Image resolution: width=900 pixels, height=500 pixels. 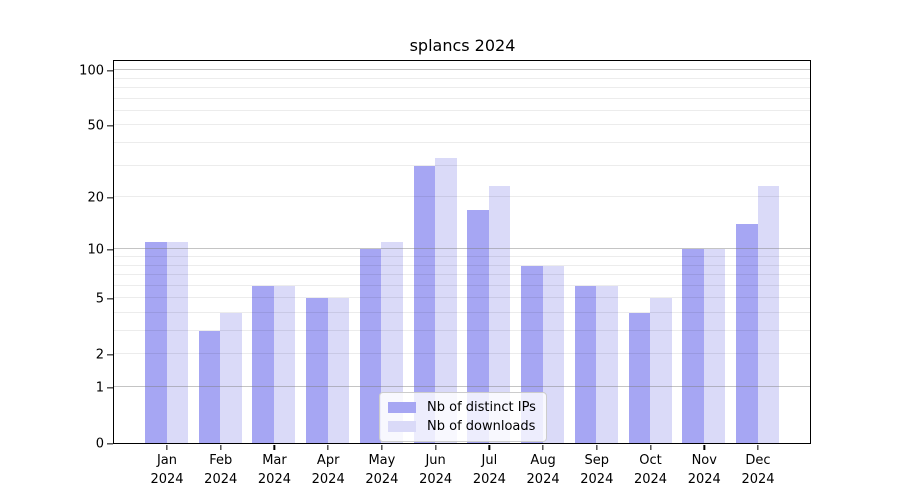 What do you see at coordinates (99, 387) in the screenshot?
I see `y-tick-label-1: 1` at bounding box center [99, 387].